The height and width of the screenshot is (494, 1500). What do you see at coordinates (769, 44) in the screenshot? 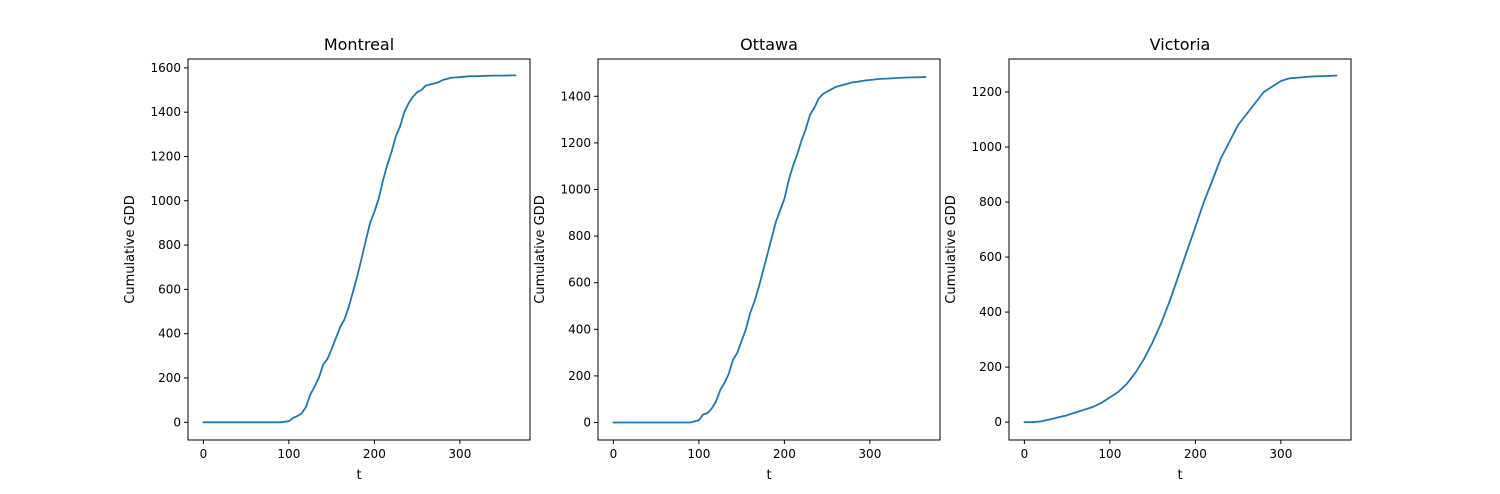
I see `chart-title: Ottawa` at bounding box center [769, 44].